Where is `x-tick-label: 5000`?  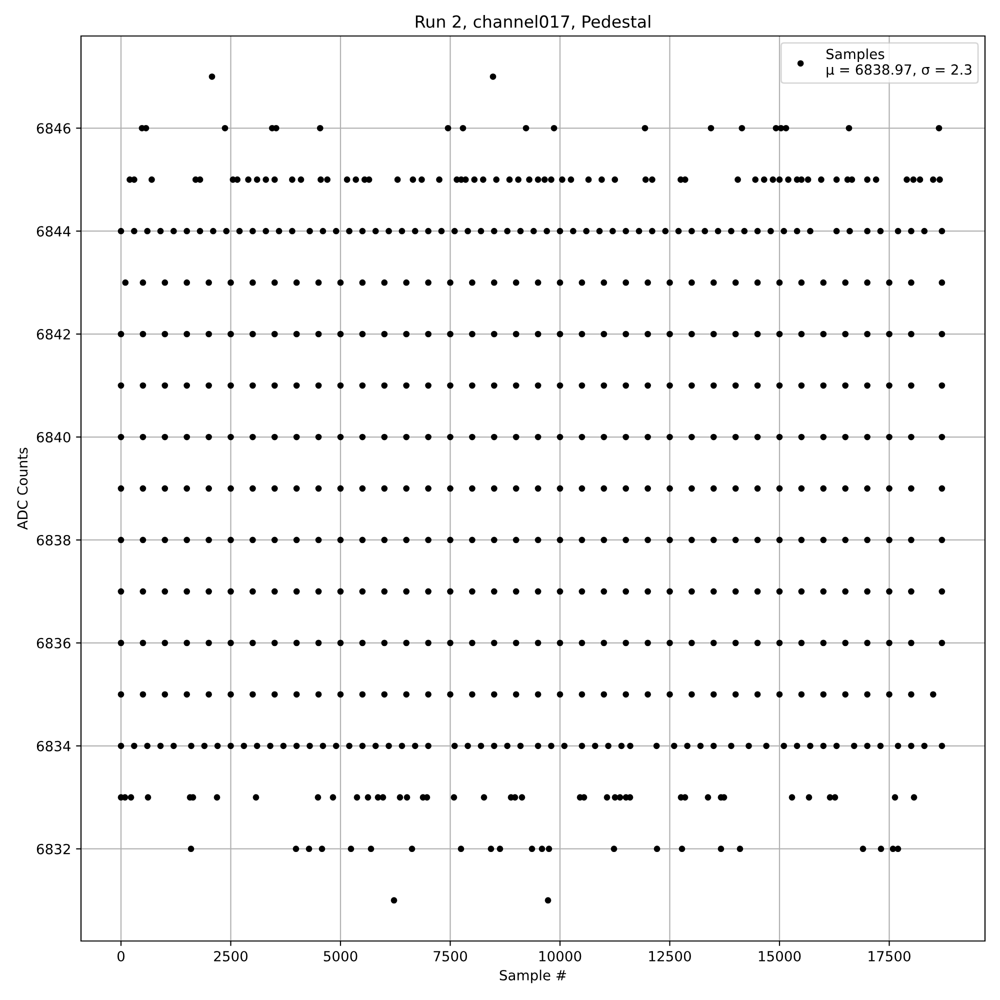
x-tick-label: 5000 is located at coordinates (341, 956).